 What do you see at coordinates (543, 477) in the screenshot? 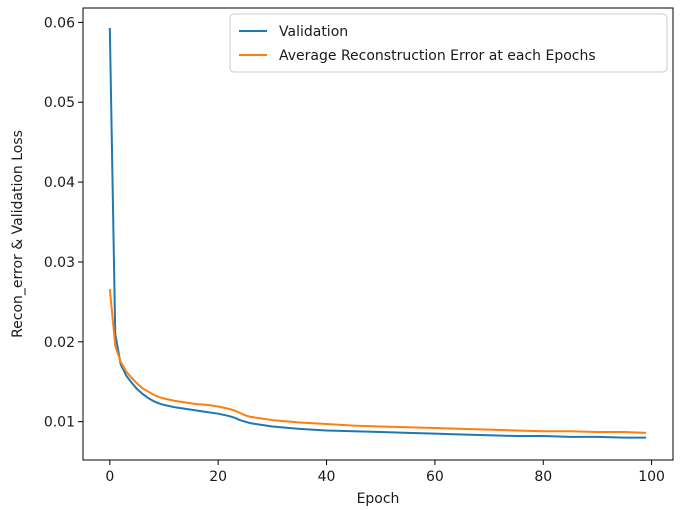
I see `x-tick-label: 80` at bounding box center [543, 477].